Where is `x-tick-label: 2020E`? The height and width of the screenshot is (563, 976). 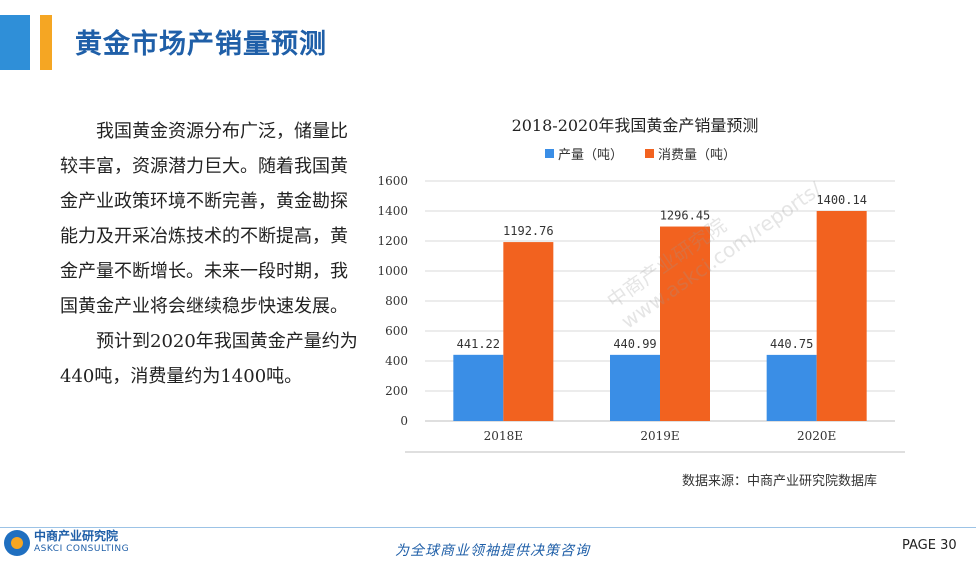 x-tick-label: 2020E is located at coordinates (816, 436).